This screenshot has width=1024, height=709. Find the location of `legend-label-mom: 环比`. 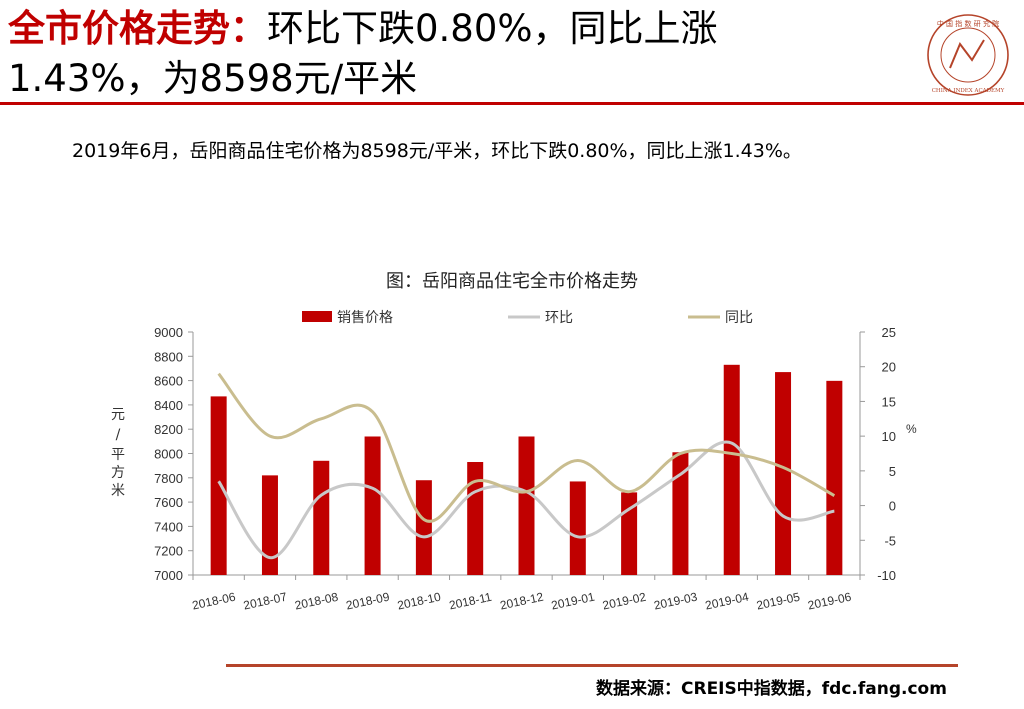

legend-label-mom: 环比 is located at coordinates (559, 317).